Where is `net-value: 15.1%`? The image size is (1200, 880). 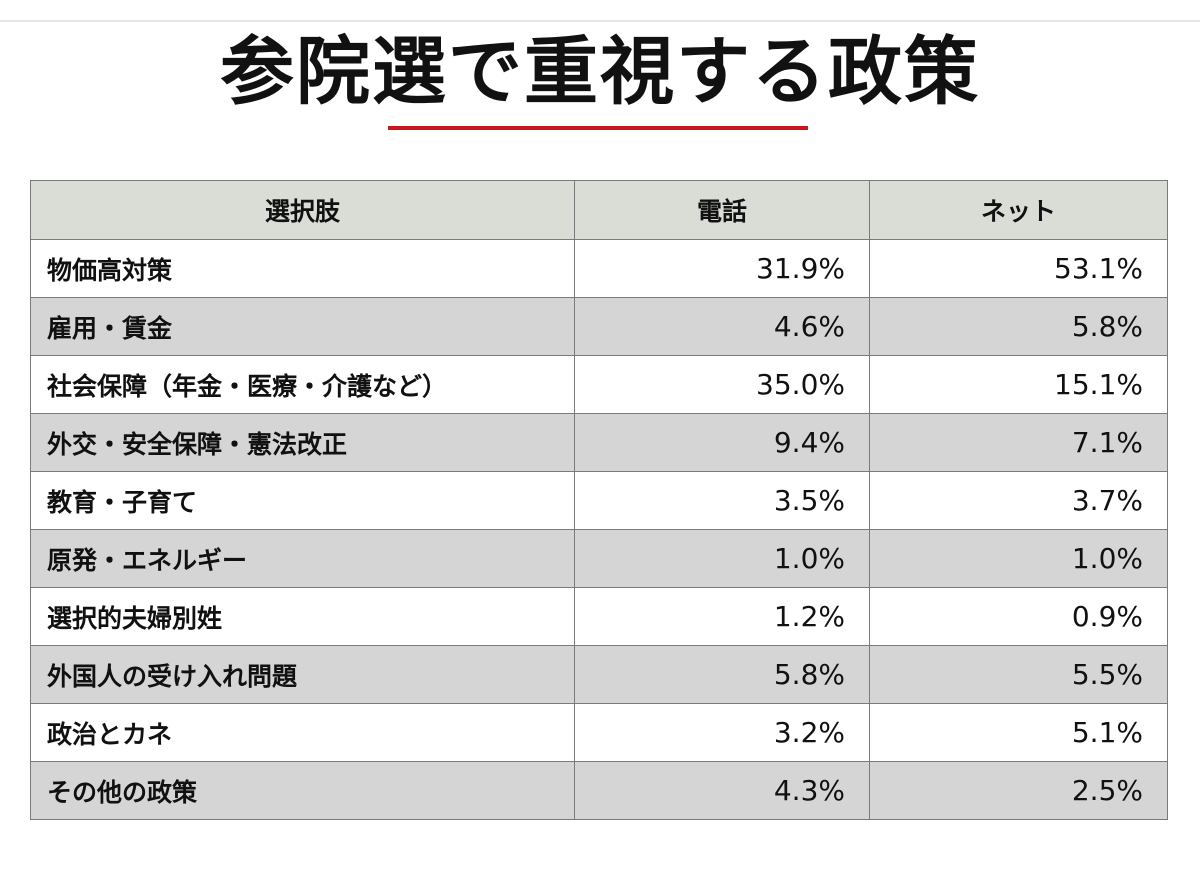 net-value: 15.1% is located at coordinates (1018, 384).